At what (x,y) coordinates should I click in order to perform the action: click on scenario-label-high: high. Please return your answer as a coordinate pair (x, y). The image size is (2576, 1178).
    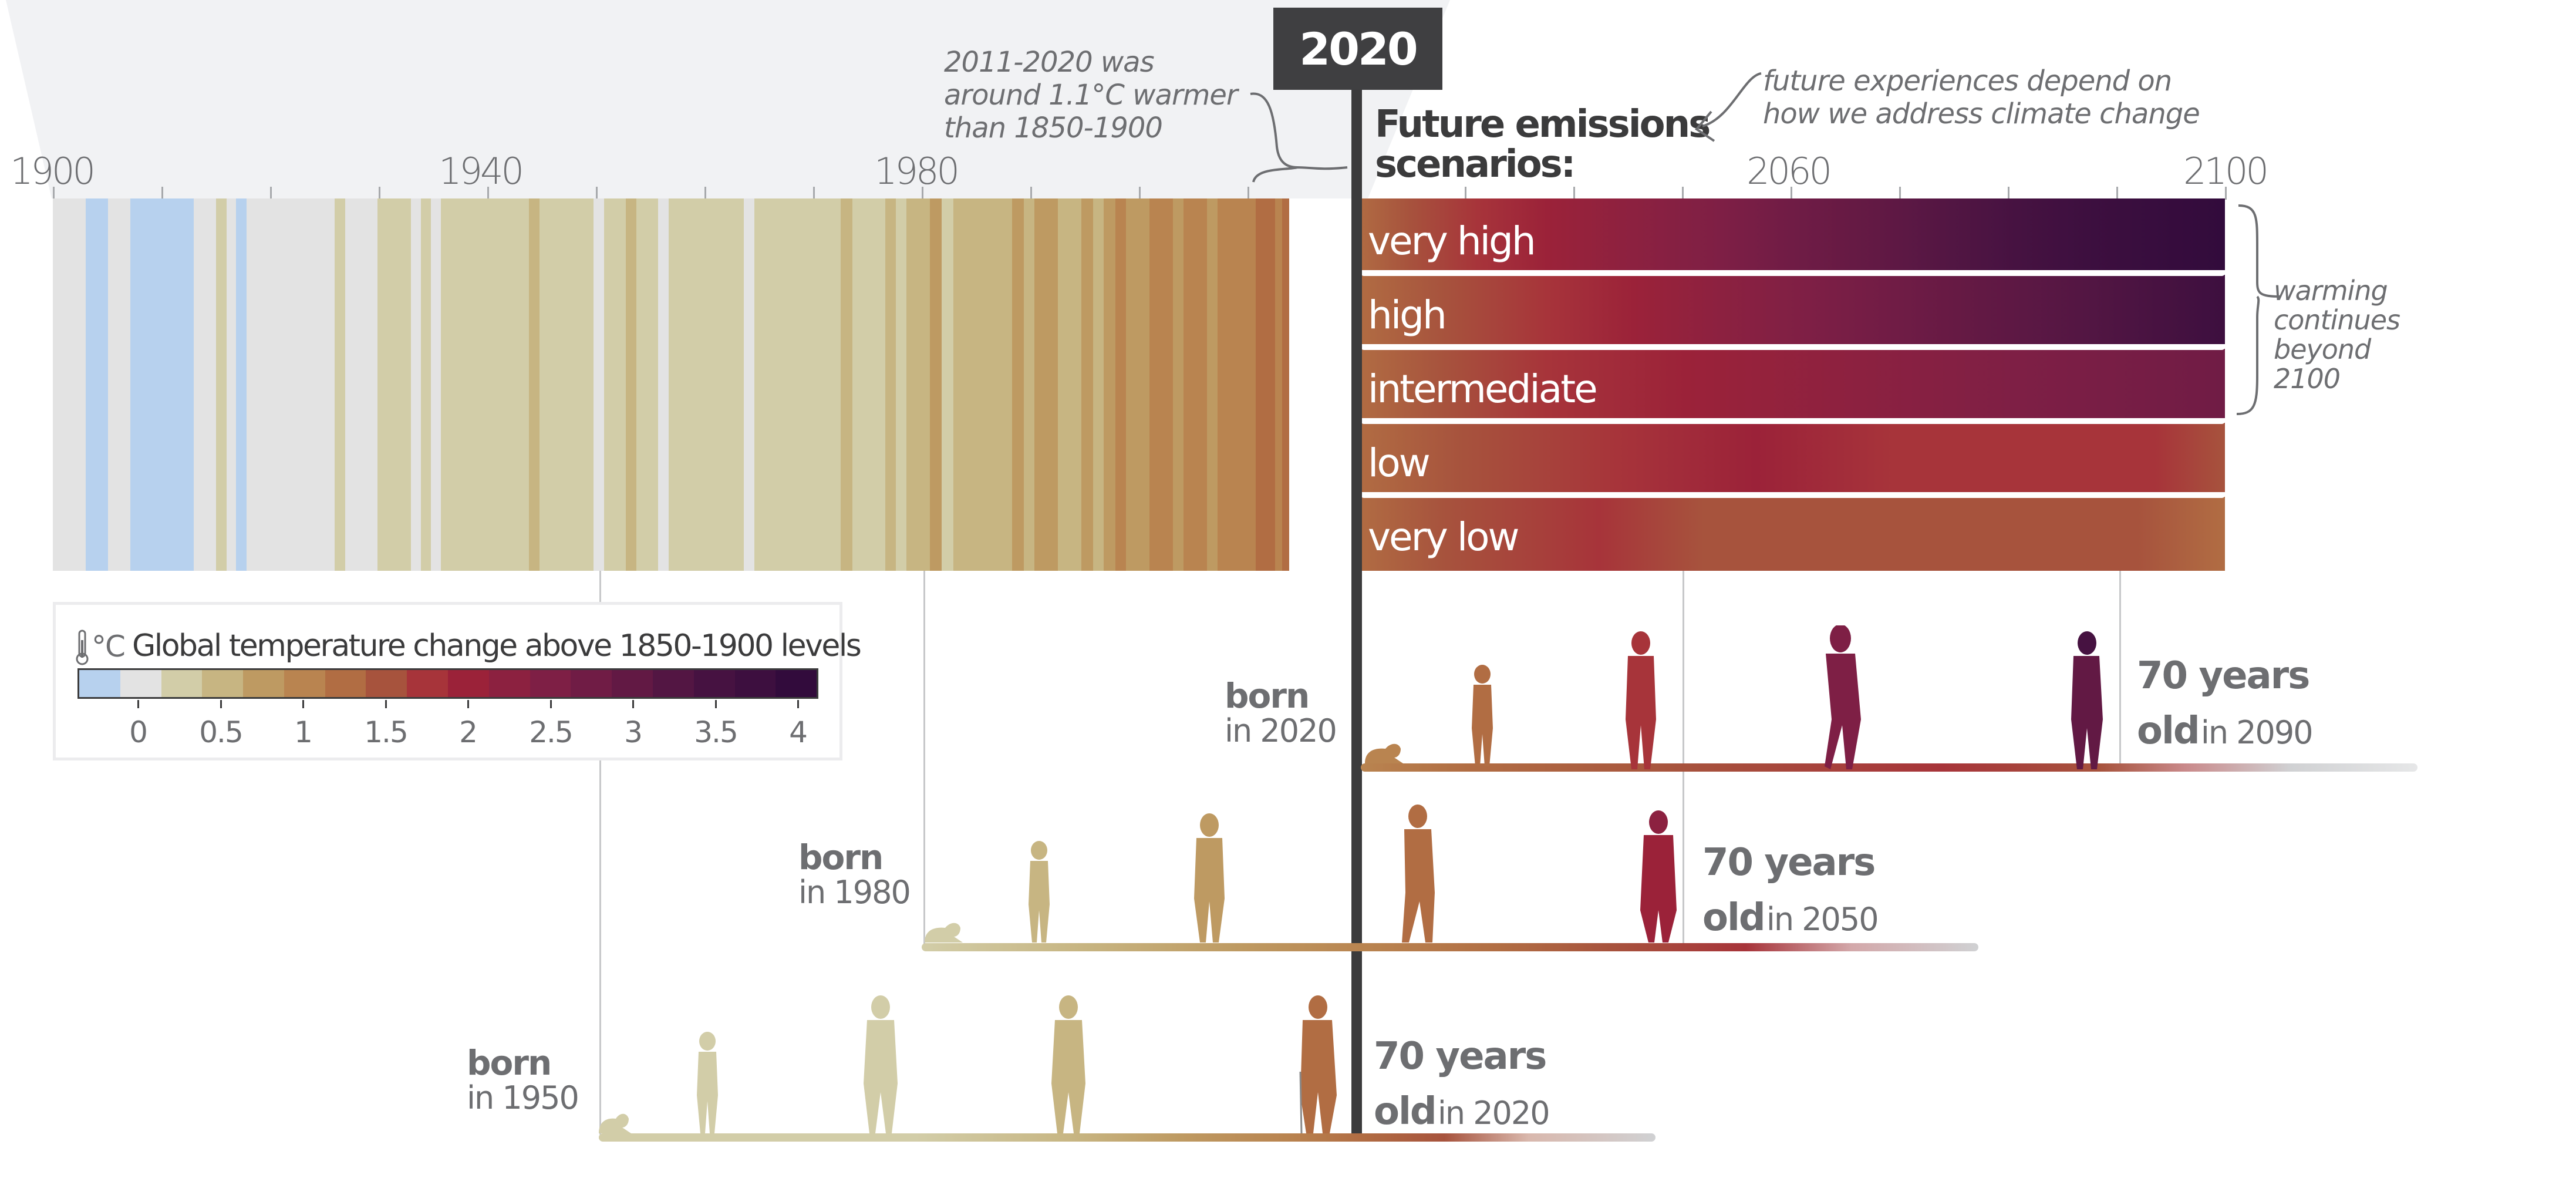
    Looking at the image, I should click on (1407, 315).